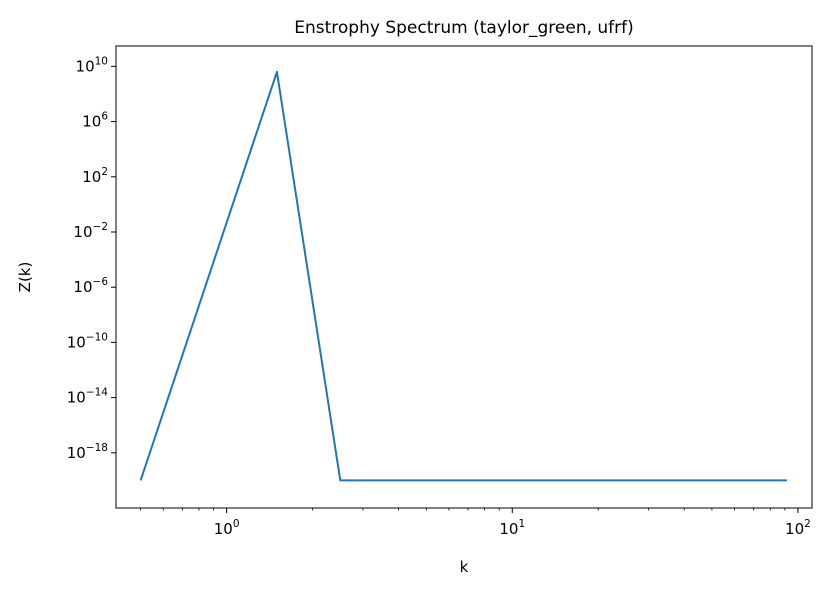  I want to click on x-tick-label: 10², so click(798, 528).